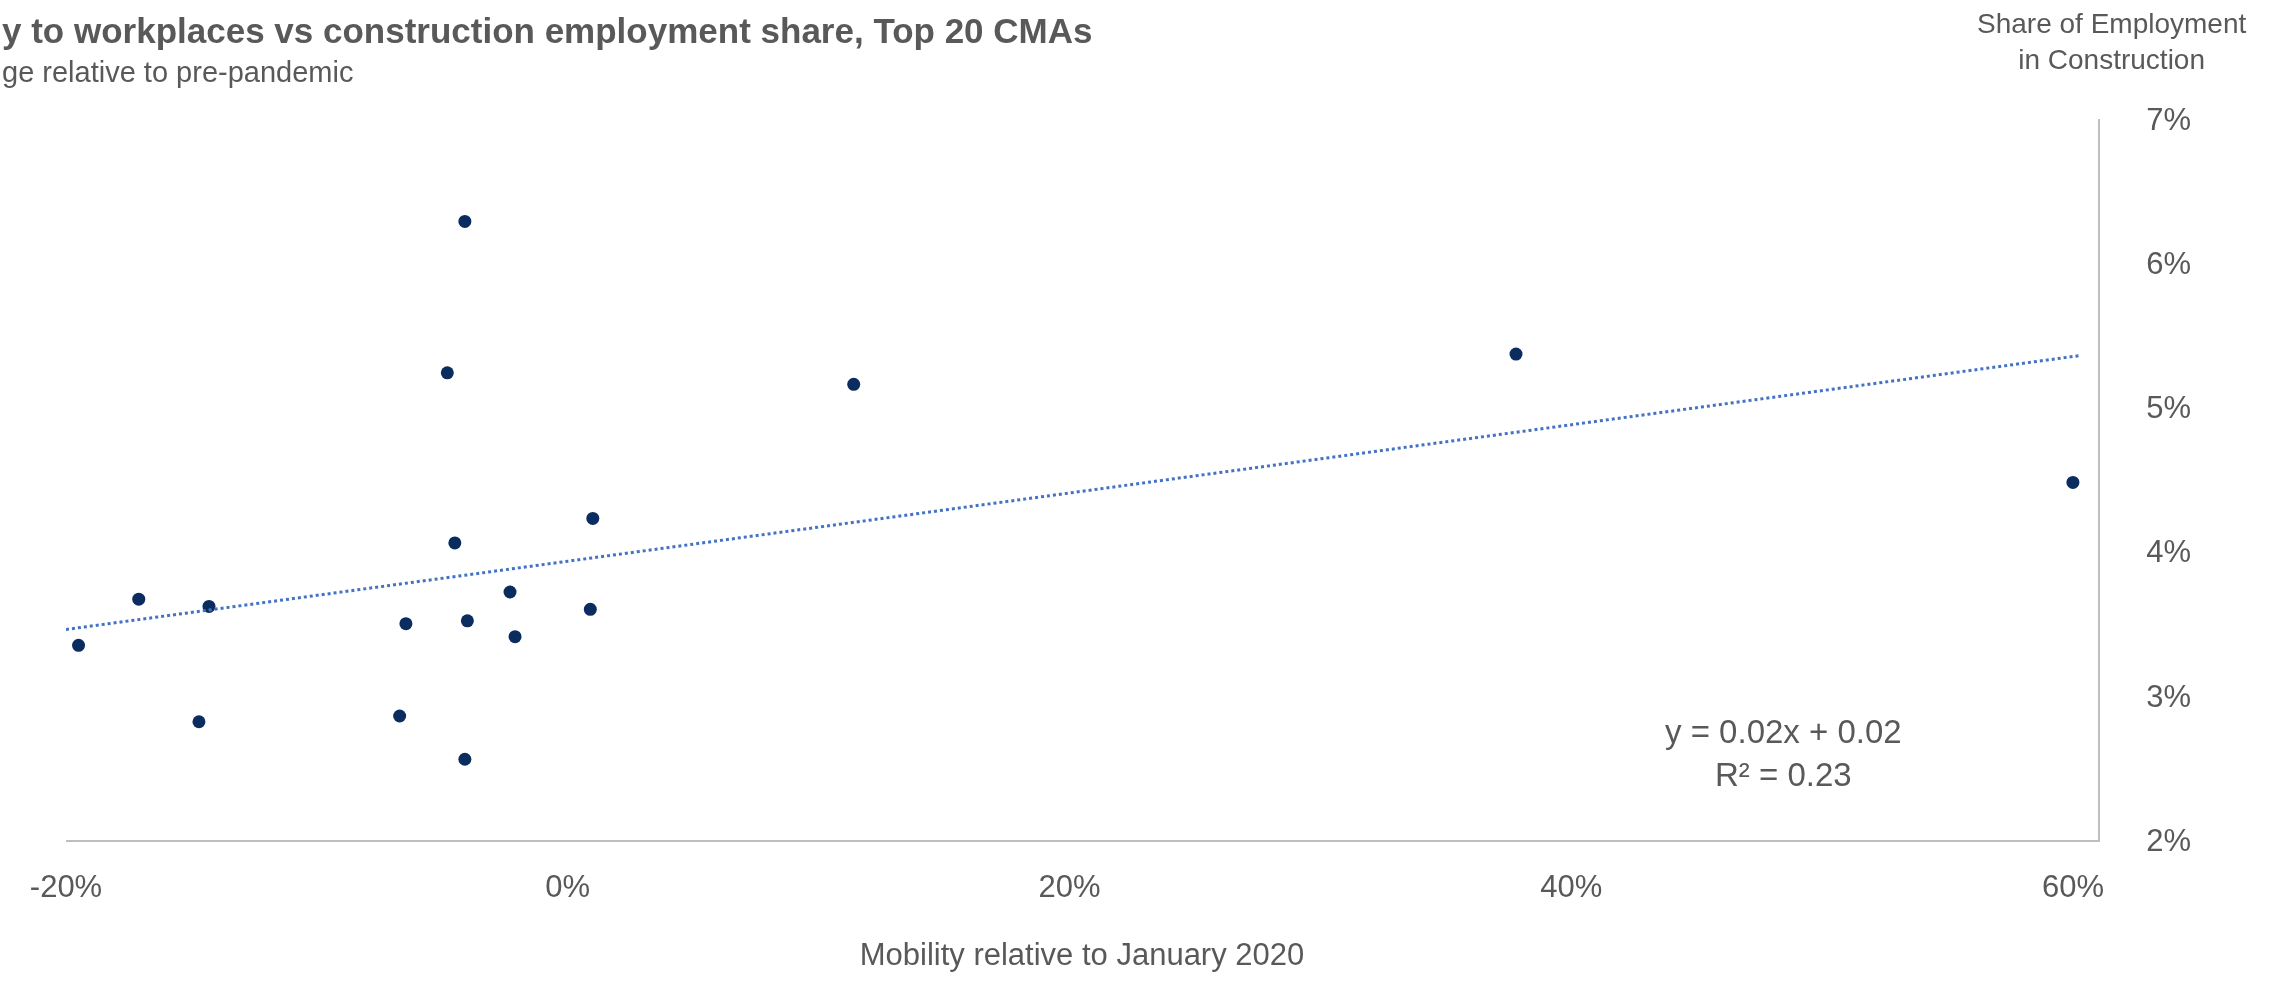  What do you see at coordinates (2169, 840) in the screenshot?
I see `y-tick-label: 2%` at bounding box center [2169, 840].